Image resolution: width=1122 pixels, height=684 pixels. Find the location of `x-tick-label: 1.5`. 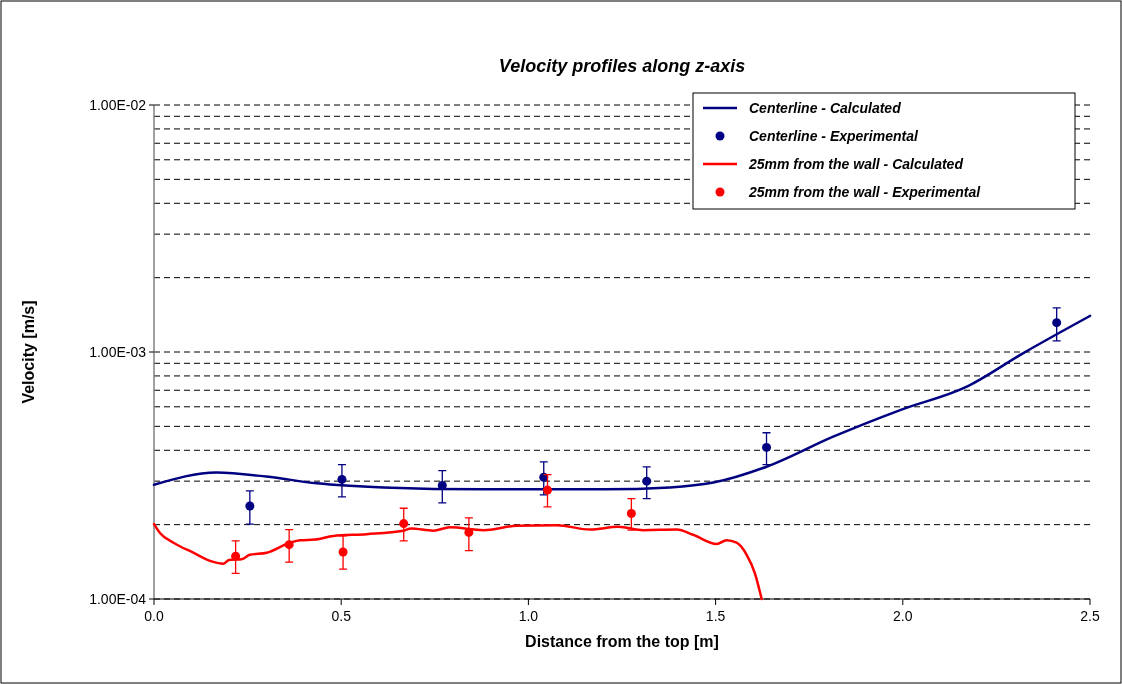

x-tick-label: 1.5 is located at coordinates (715, 616).